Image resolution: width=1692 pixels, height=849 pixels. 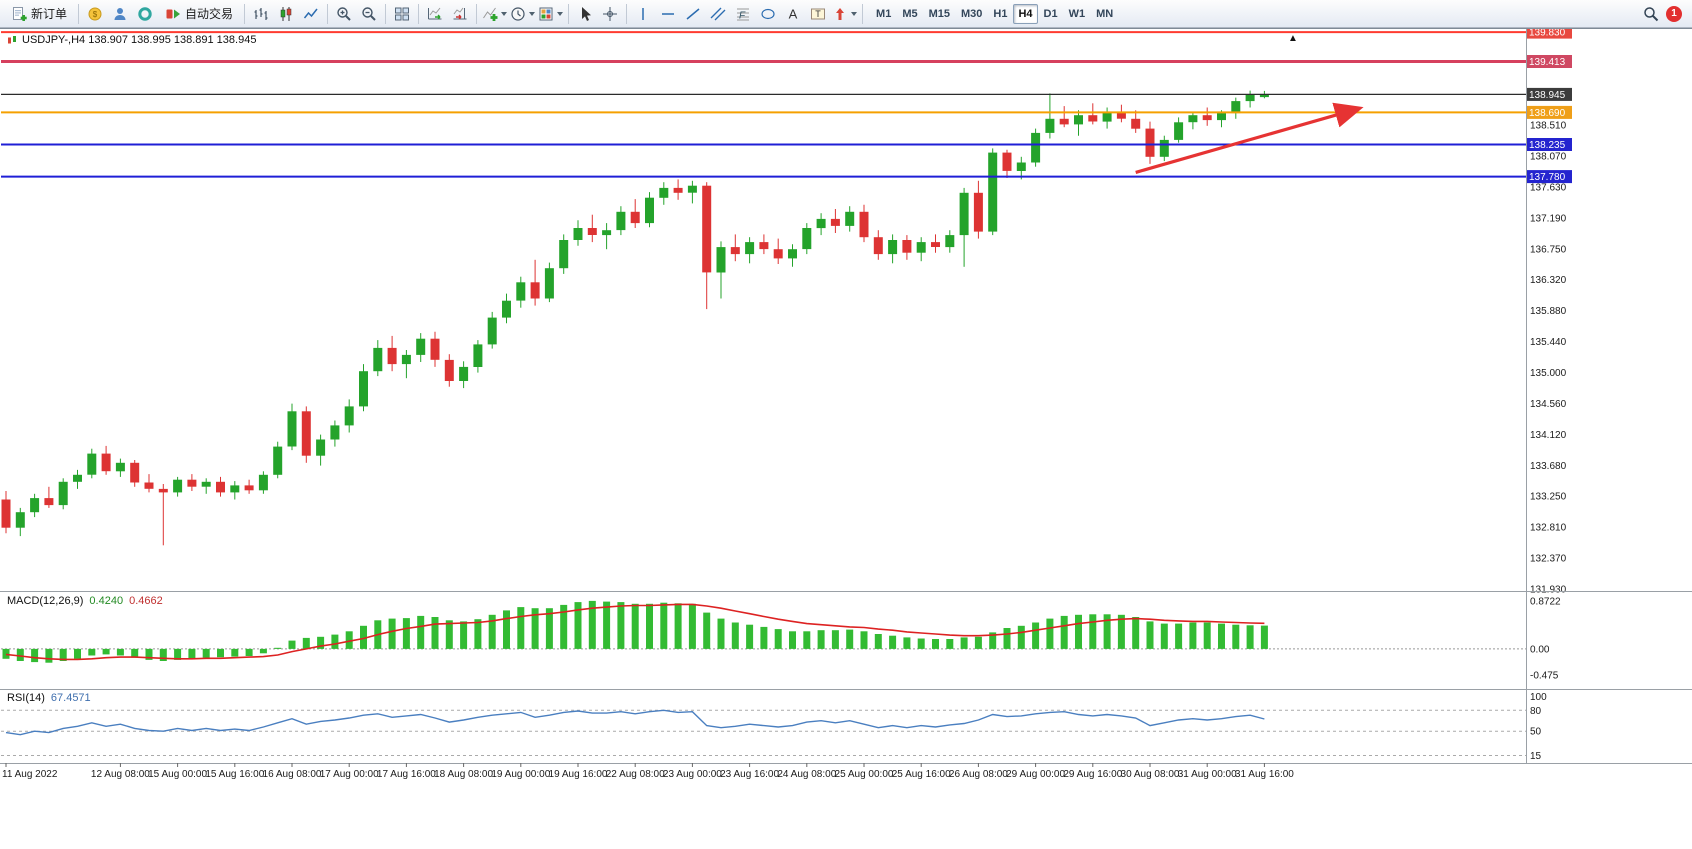 I want to click on notification-badge: 1, so click(x=1674, y=13).